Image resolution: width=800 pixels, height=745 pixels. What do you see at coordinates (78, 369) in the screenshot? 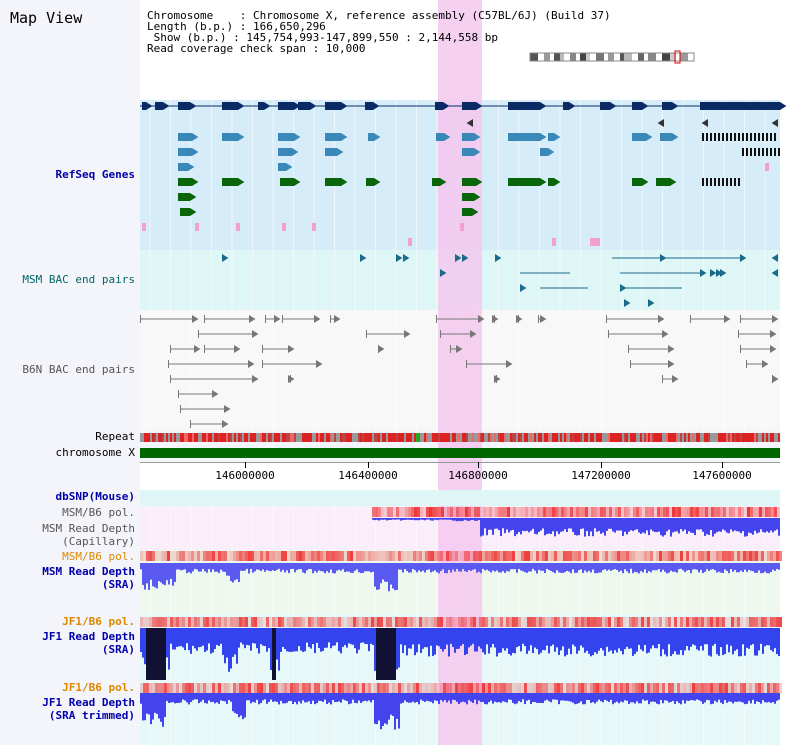
I see `track-label-b6n-bac: B6N BAC end pairs` at bounding box center [78, 369].